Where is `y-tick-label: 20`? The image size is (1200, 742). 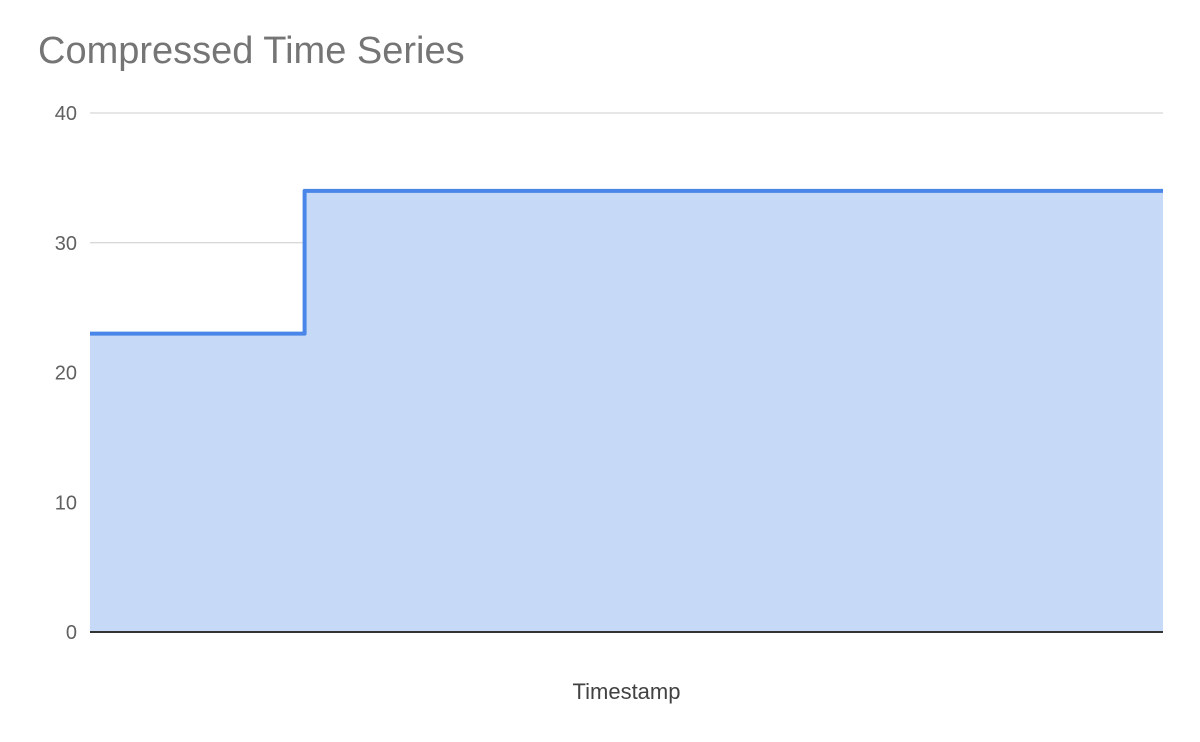 y-tick-label: 20 is located at coordinates (66, 374).